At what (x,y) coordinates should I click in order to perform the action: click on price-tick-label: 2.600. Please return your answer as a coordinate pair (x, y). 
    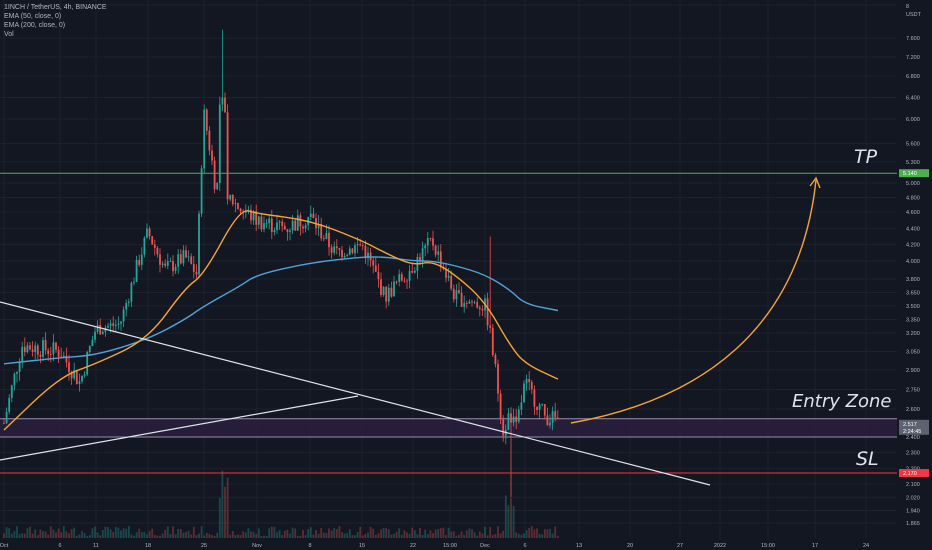
    Looking at the image, I should click on (913, 410).